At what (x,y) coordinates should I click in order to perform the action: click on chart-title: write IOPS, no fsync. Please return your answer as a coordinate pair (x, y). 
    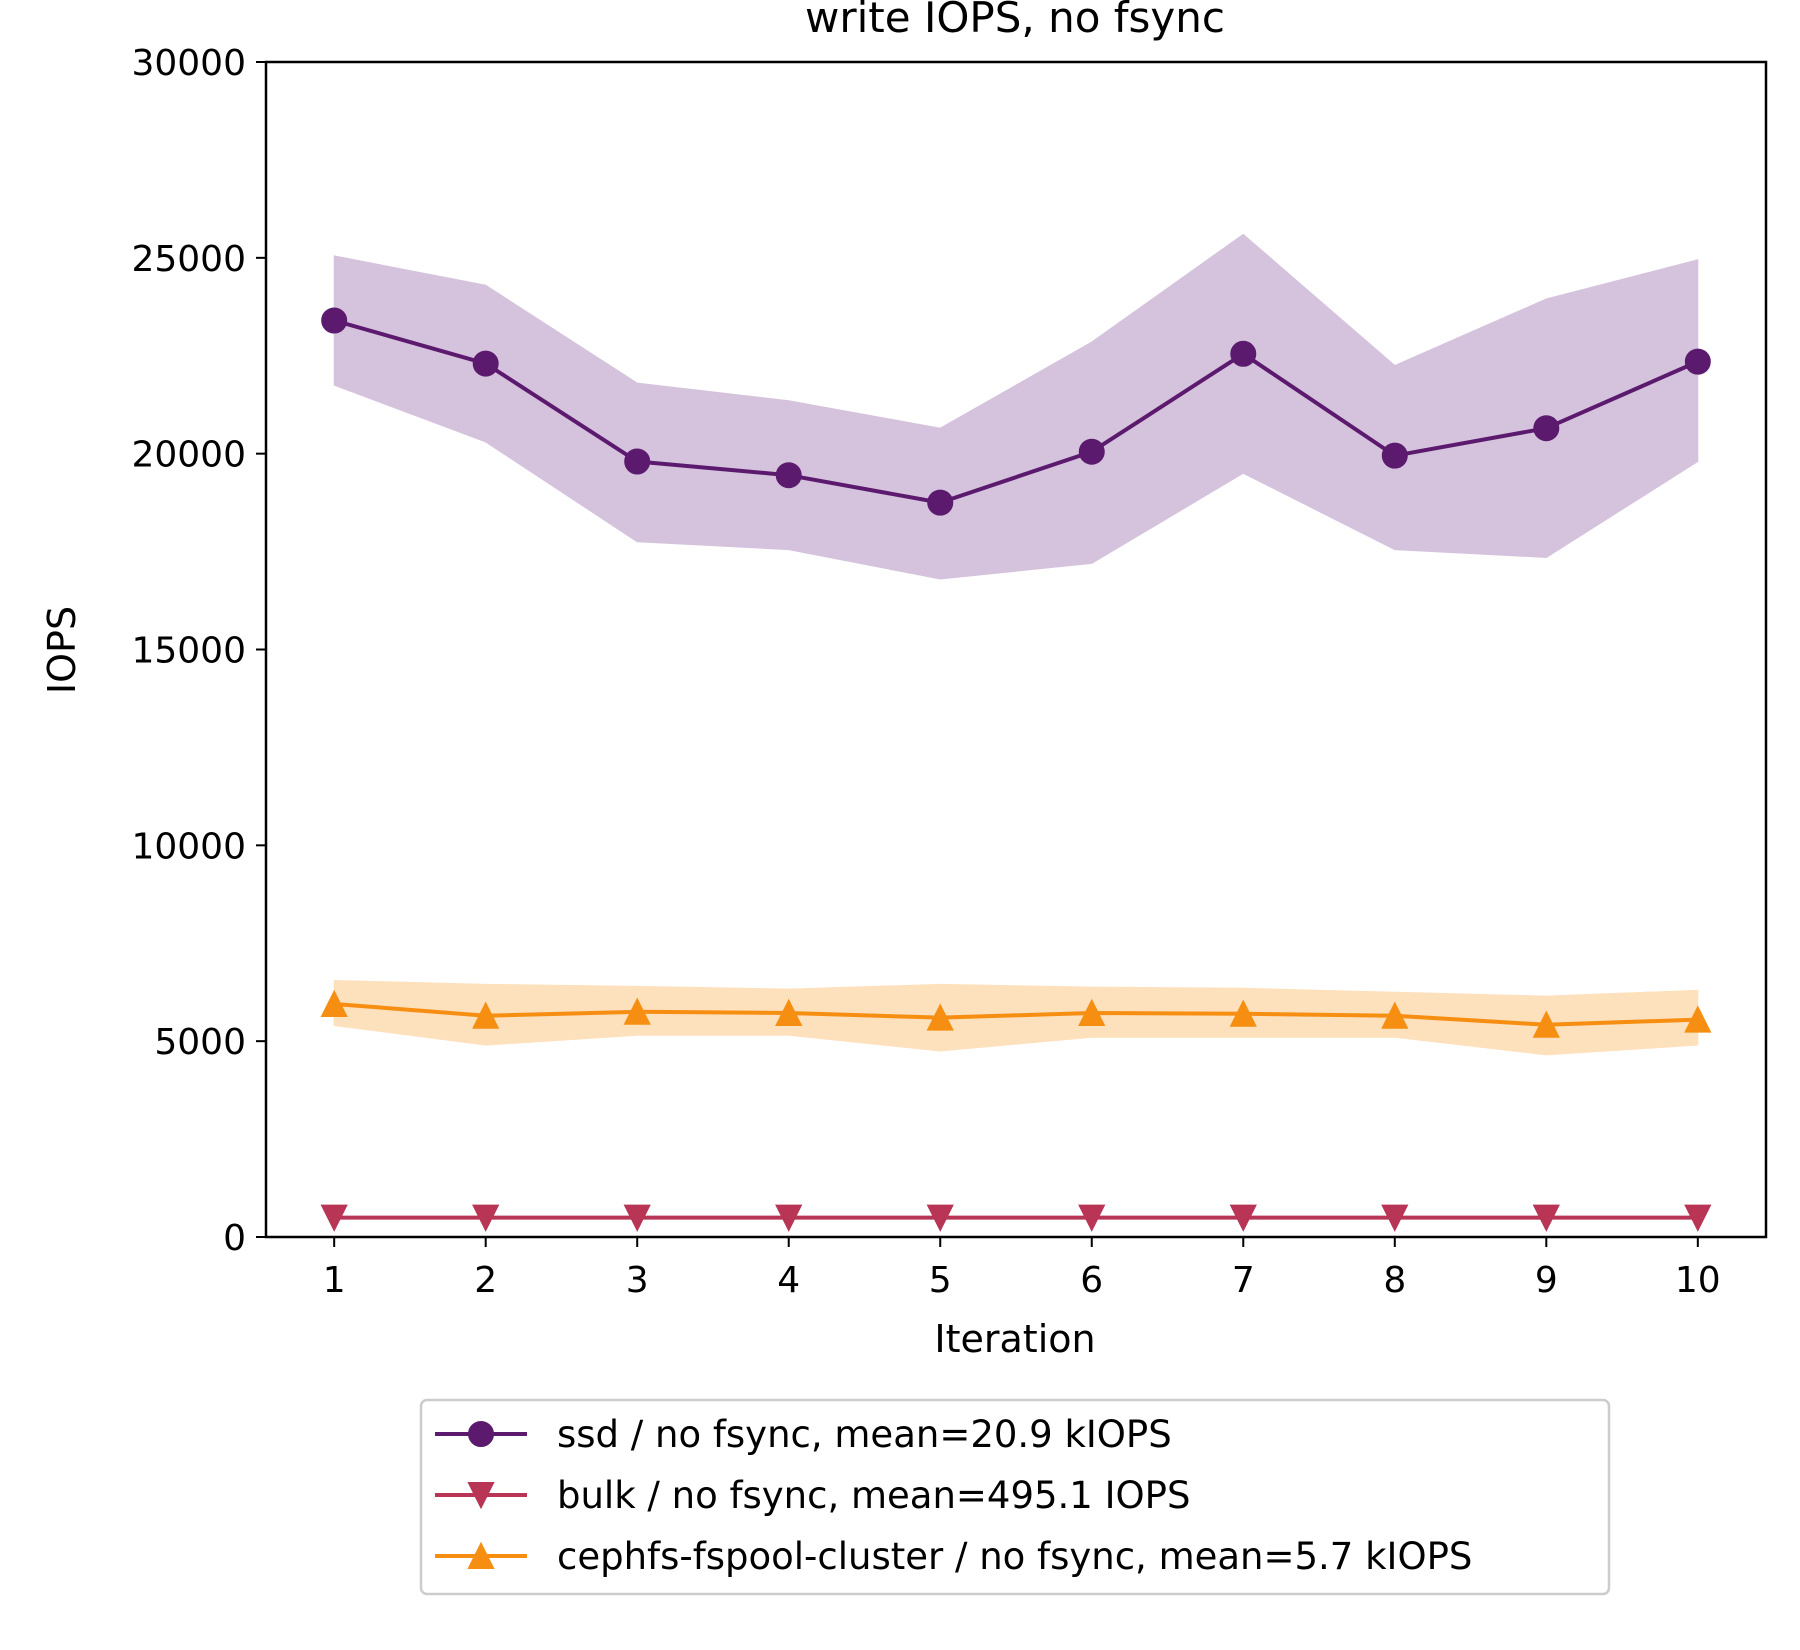
    Looking at the image, I should click on (1015, 21).